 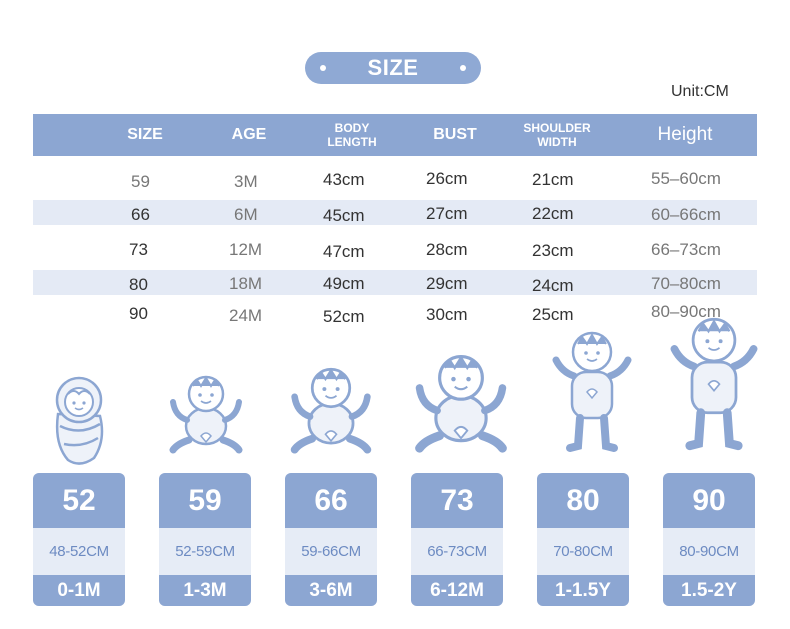 What do you see at coordinates (205, 551) in the screenshot?
I see `card-height: 52-59CM` at bounding box center [205, 551].